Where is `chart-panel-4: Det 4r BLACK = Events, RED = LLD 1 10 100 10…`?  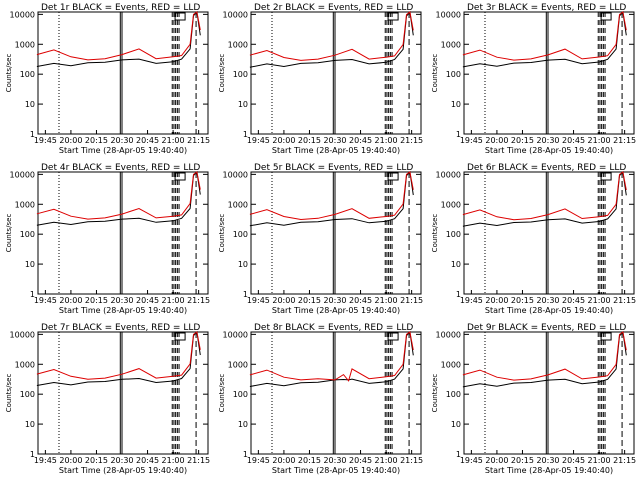 chart-panel-4: Det 4r BLACK = Events, RED = LLD 1 10 100 10… is located at coordinates (107, 239).